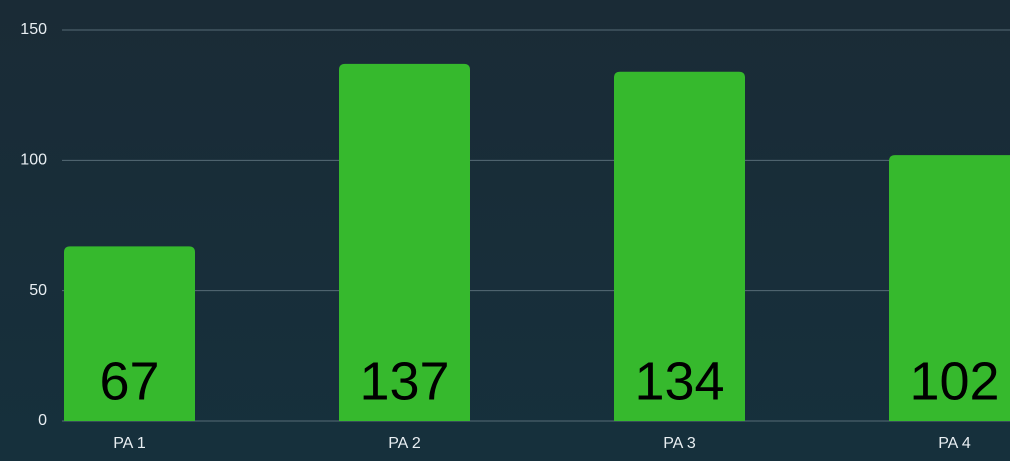  Describe the element at coordinates (954, 381) in the screenshot. I see `value-label: 102` at that location.